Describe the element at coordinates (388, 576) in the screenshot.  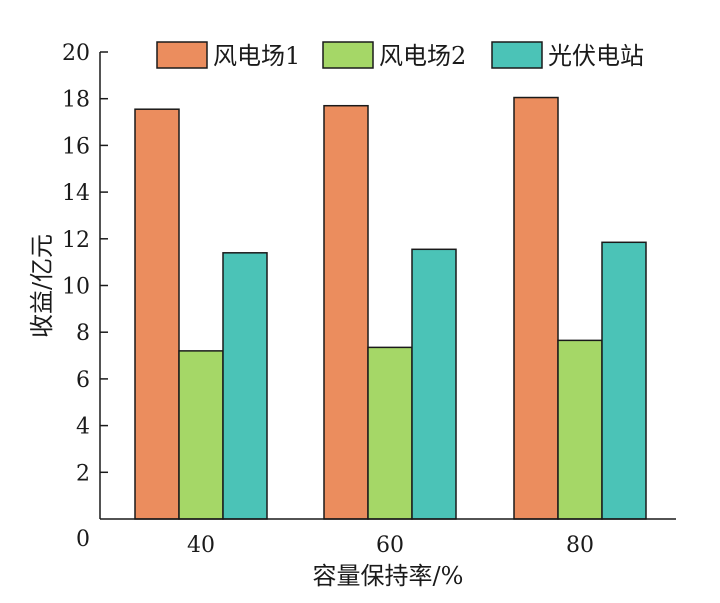
I see `x-axis-title: 容量保持率/%` at that location.